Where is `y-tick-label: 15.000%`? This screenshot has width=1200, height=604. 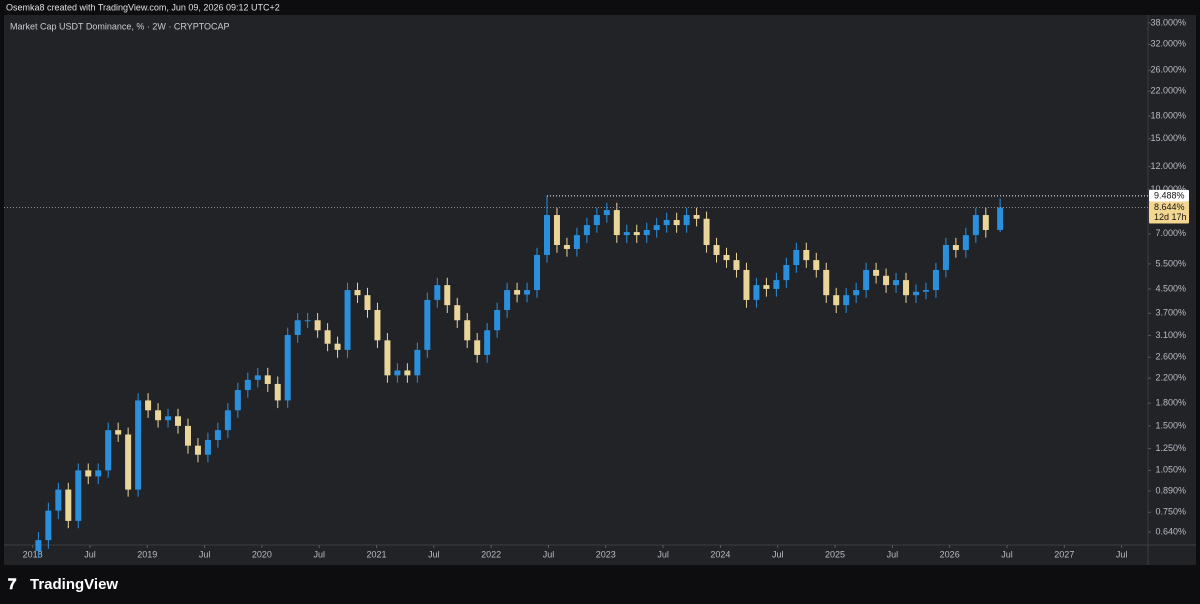
y-tick-label: 15.000% is located at coordinates (1168, 138).